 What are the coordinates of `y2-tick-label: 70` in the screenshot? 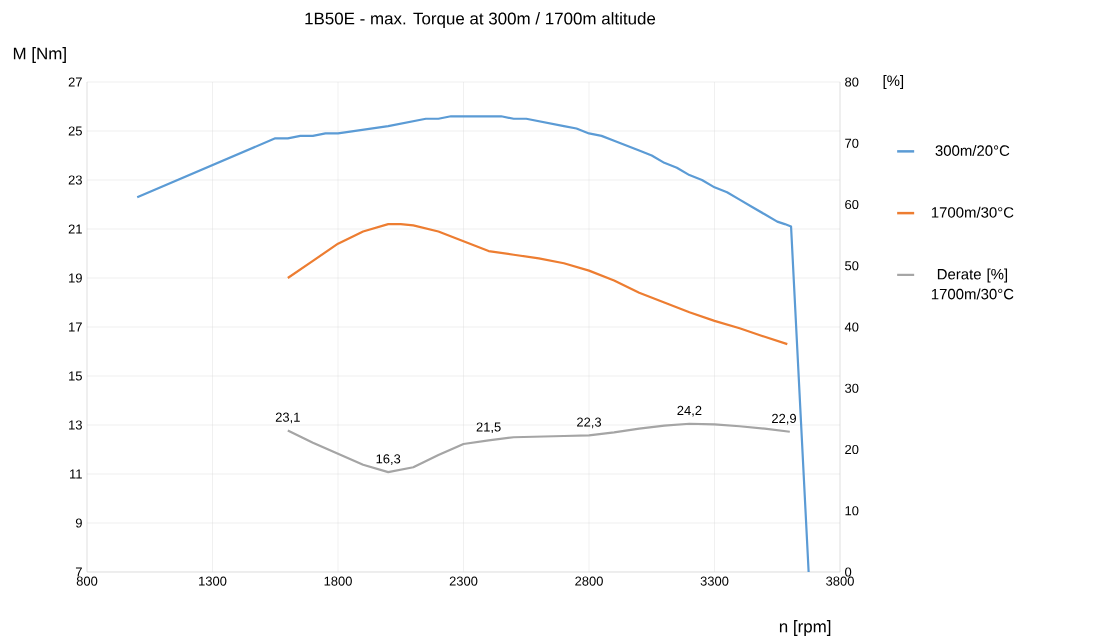 It's located at (852, 143).